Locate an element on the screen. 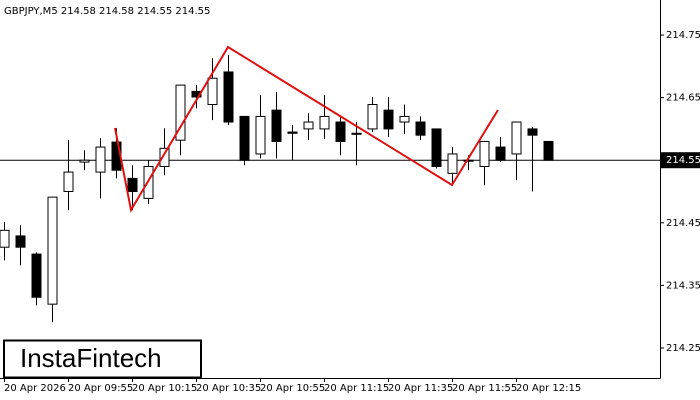 The height and width of the screenshot is (400, 700). x-tick-label: 20 Apr 10:55 is located at coordinates (292, 388).